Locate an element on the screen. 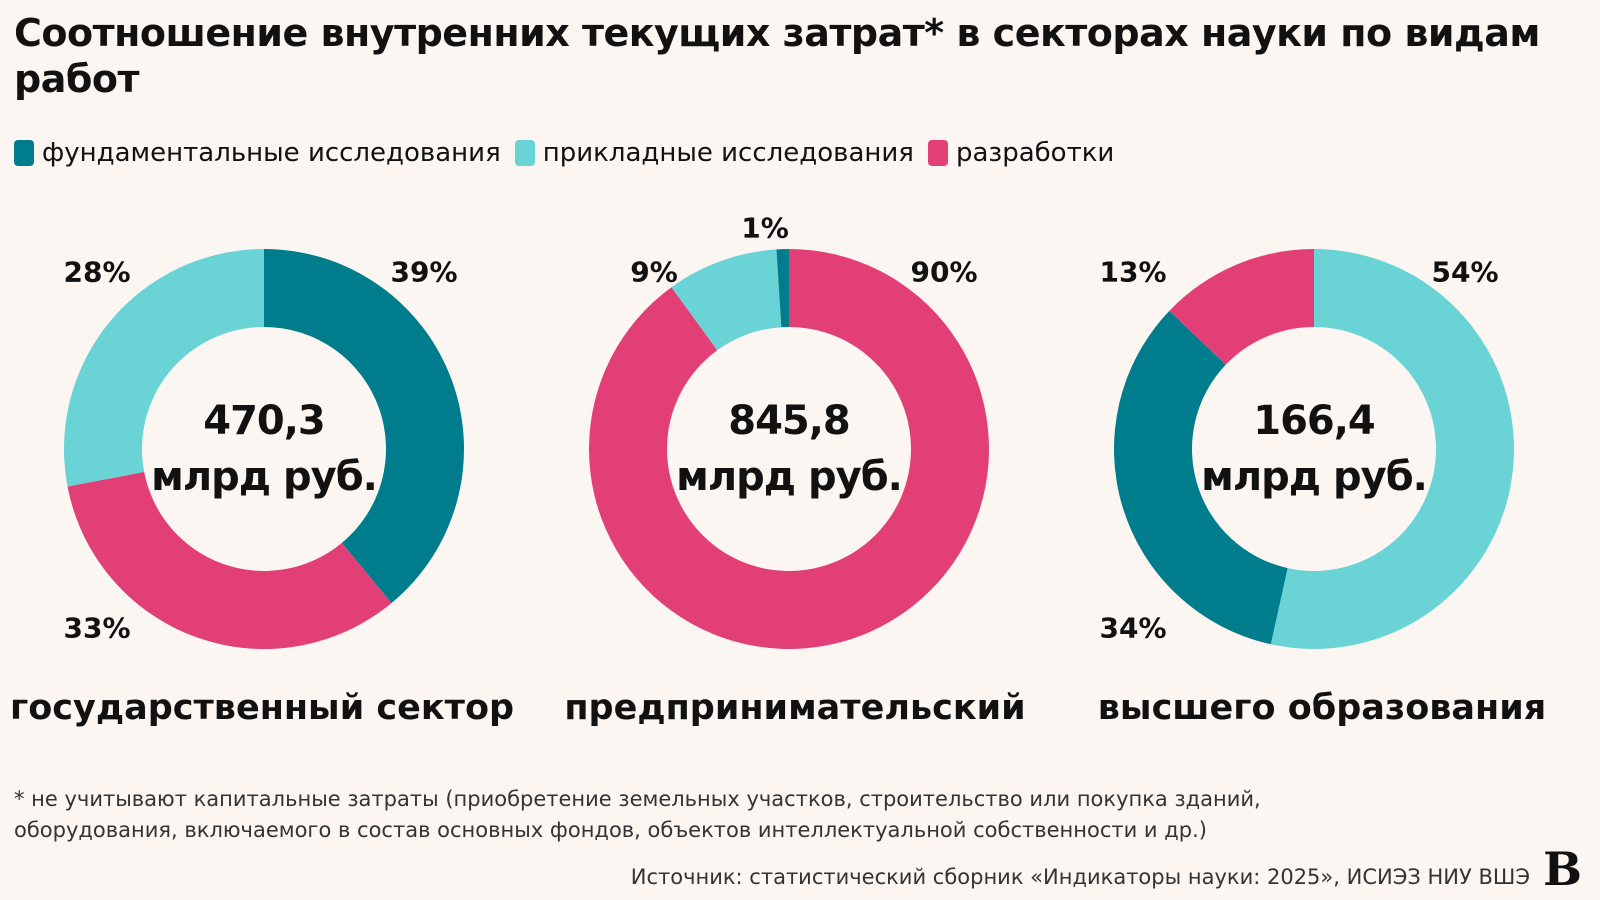 This screenshot has width=1600, height=900. pct-label: 34% is located at coordinates (1133, 628).